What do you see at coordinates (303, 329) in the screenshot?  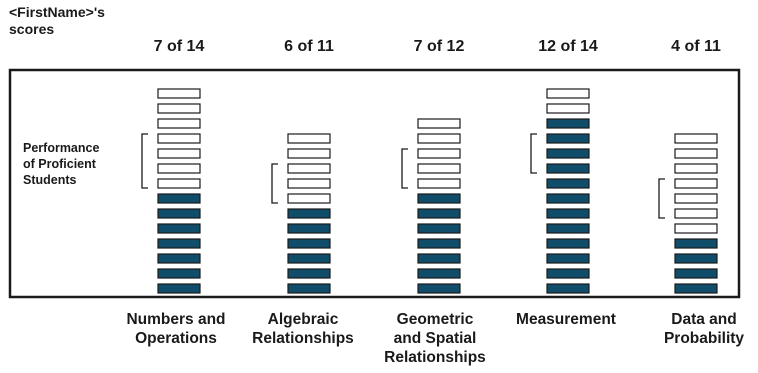 I see `category-label: Algebraic Relationships` at bounding box center [303, 329].